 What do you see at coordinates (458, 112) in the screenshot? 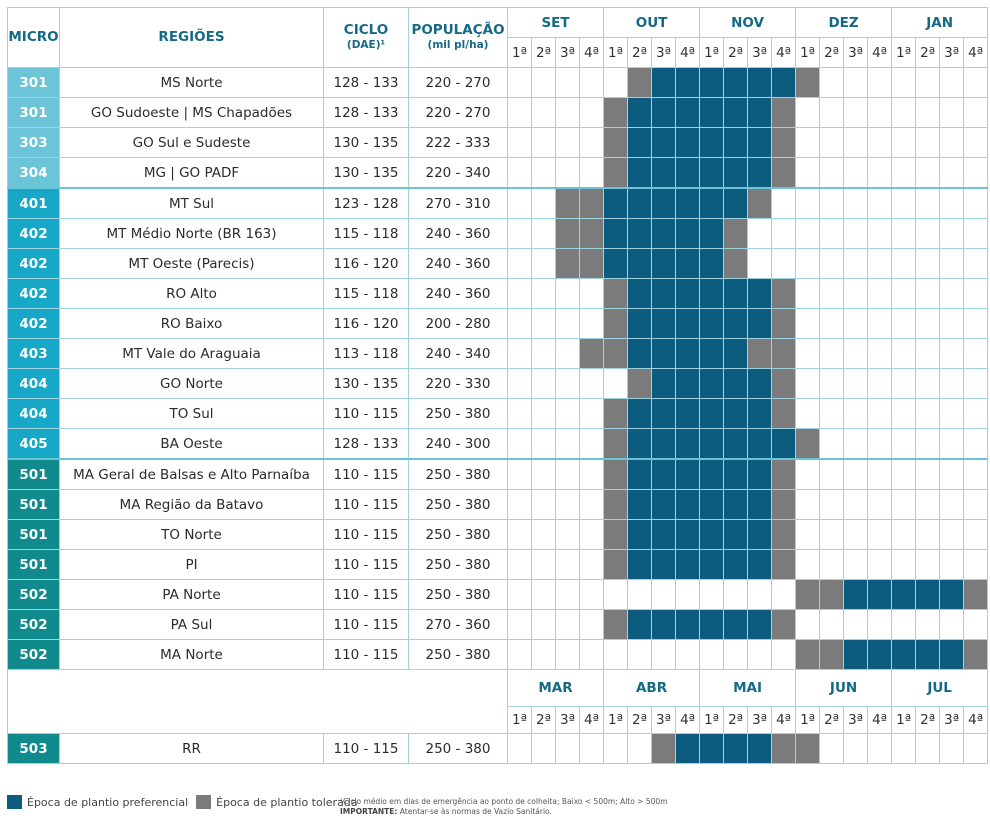
I see `population-range: 220 - 270` at bounding box center [458, 112].